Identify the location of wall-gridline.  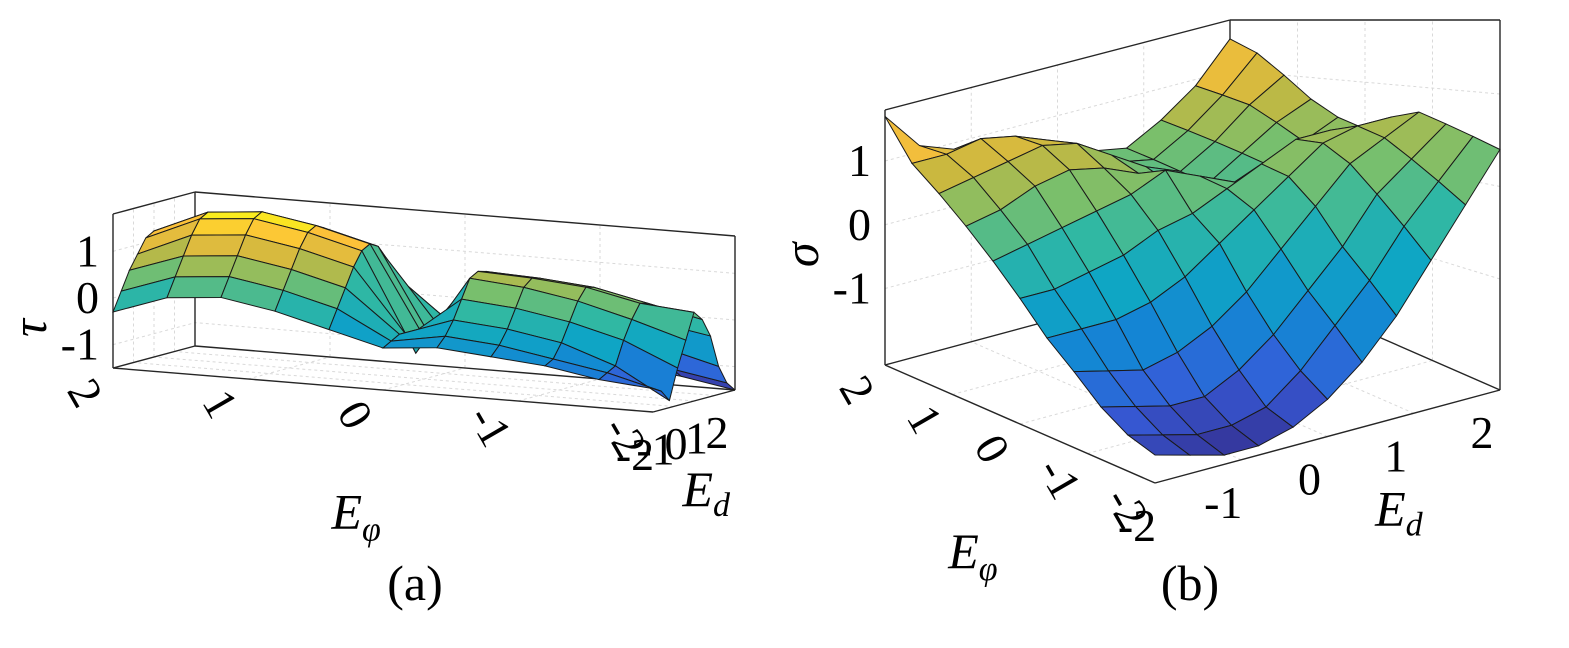
(154, 334).